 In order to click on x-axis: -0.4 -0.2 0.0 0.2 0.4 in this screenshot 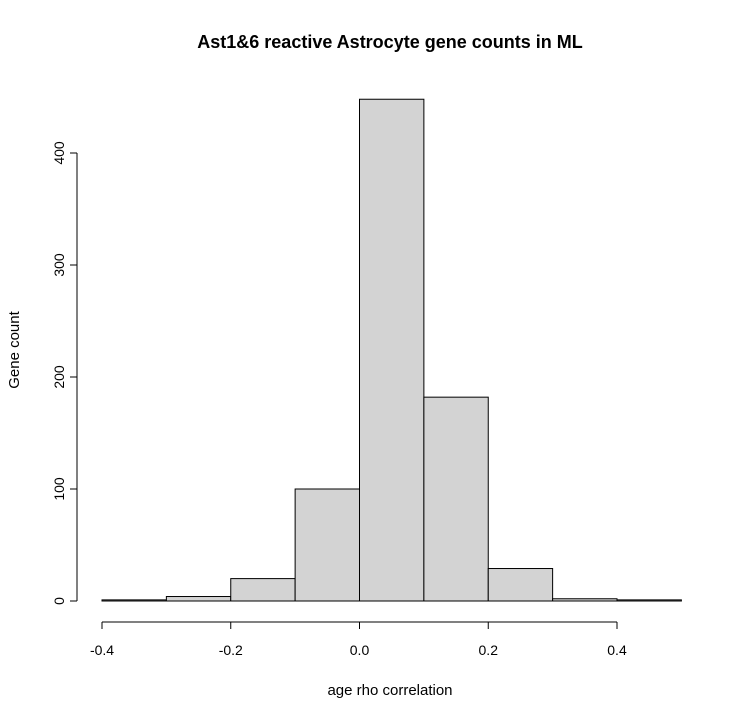, I will do `click(358, 639)`.